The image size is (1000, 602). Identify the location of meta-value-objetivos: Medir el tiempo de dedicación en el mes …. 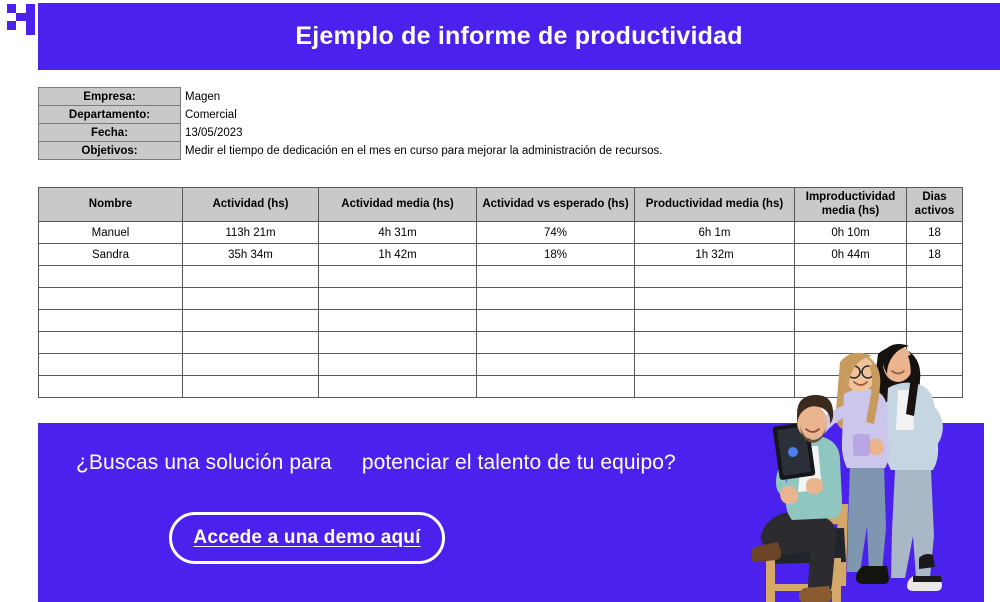
(421, 150).